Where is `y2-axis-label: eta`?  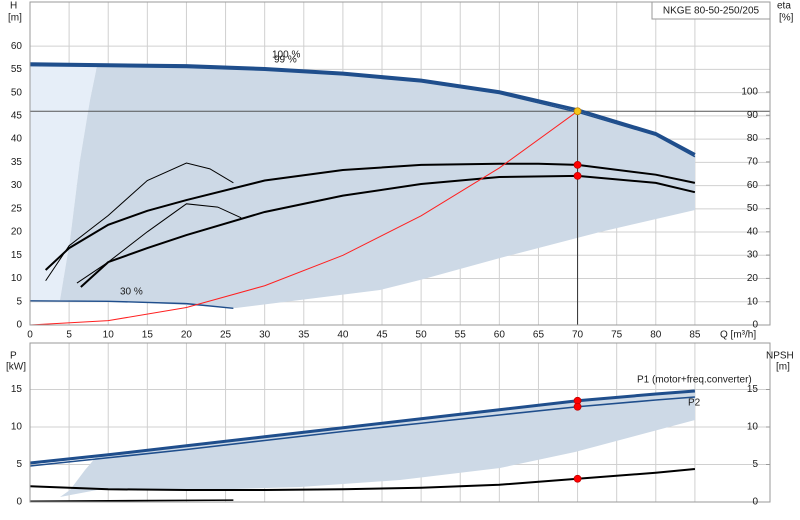 y2-axis-label: eta is located at coordinates (784, 6).